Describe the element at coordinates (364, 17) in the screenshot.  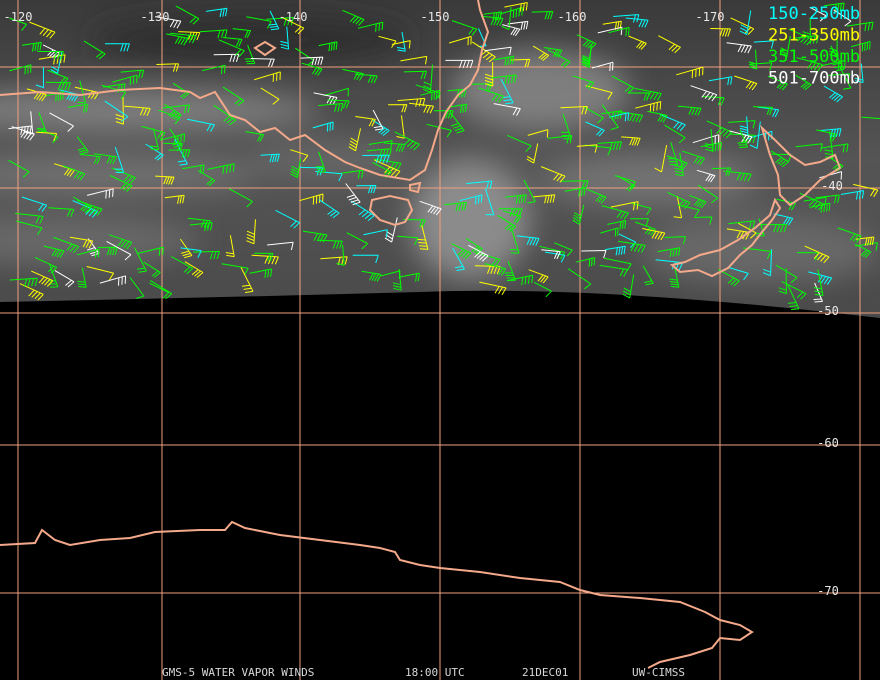
I see `longitude-labels: -120 -130 -140 -150 -160 -170` at that location.